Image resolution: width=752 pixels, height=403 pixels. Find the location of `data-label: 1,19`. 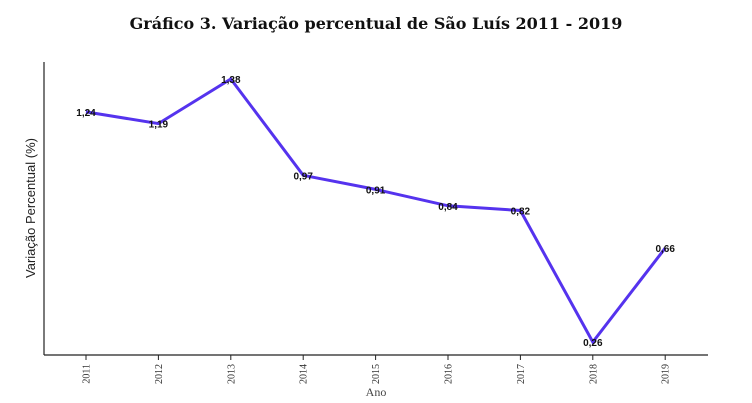

data-label: 1,19 is located at coordinates (159, 125).